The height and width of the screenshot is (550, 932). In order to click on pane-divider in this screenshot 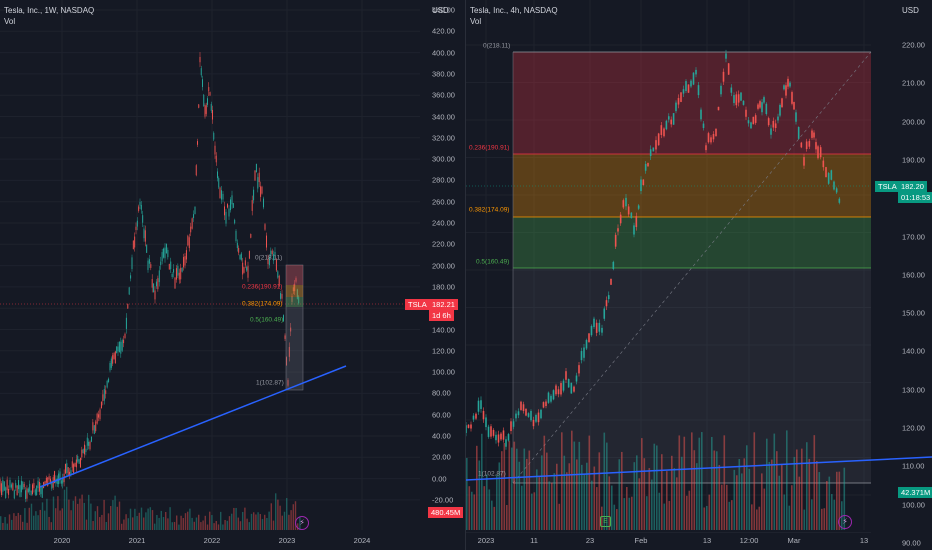, I will do `click(465, 275)`.